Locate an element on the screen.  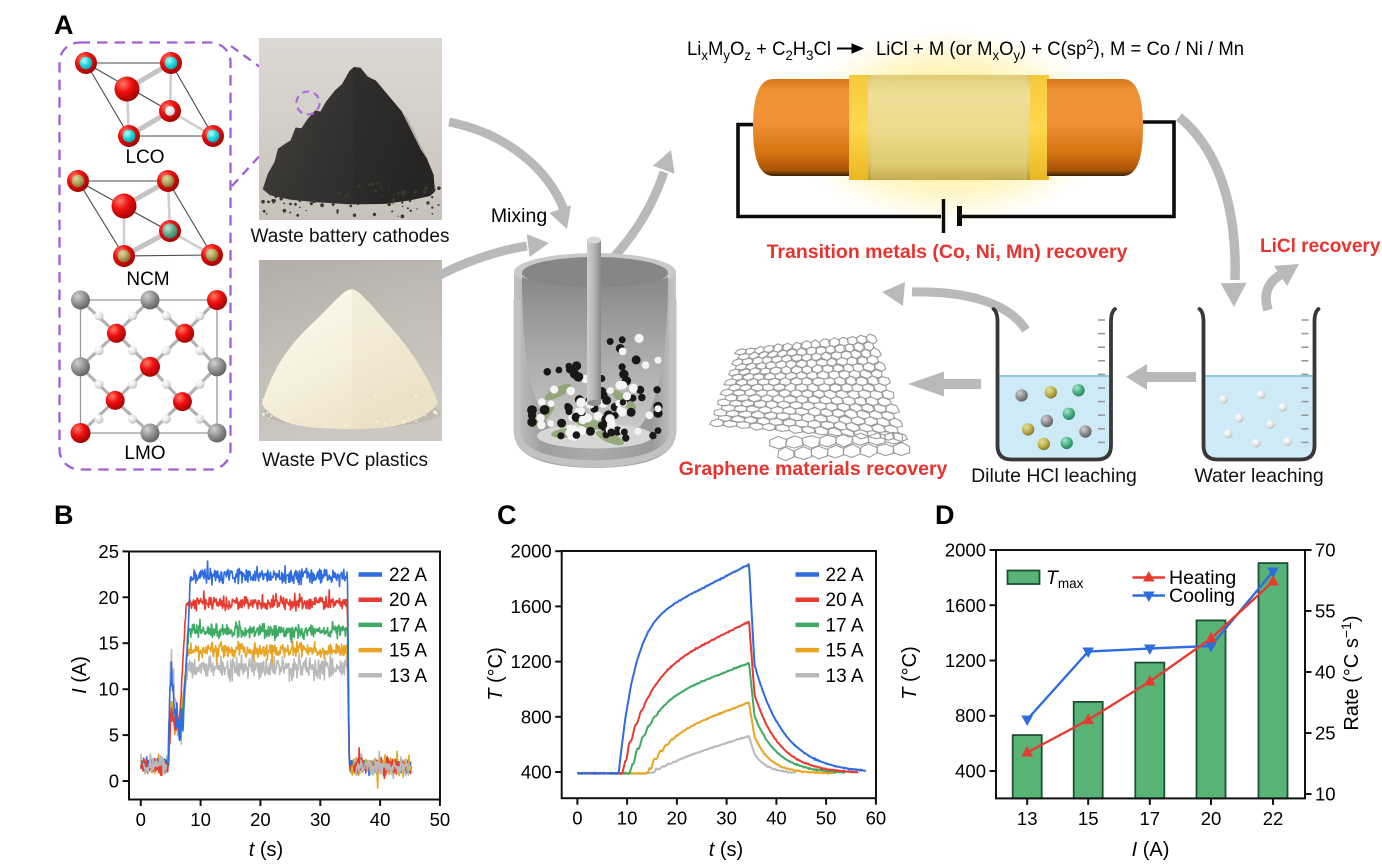
svg-text: B is located at coordinates (64, 515).